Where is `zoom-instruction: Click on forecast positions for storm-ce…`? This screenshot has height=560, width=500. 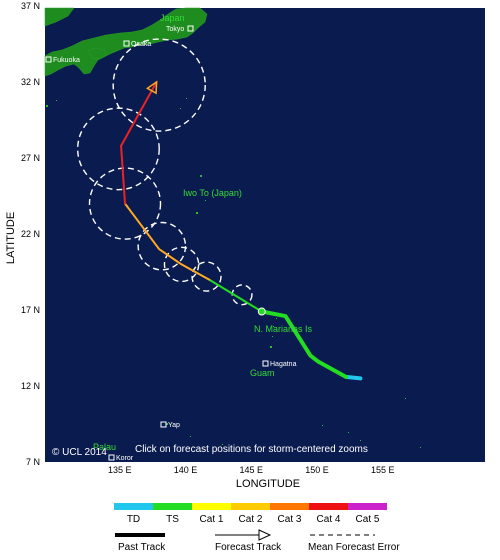
zoom-instruction: Click on forecast positions for storm-ce… is located at coordinates (251, 449).